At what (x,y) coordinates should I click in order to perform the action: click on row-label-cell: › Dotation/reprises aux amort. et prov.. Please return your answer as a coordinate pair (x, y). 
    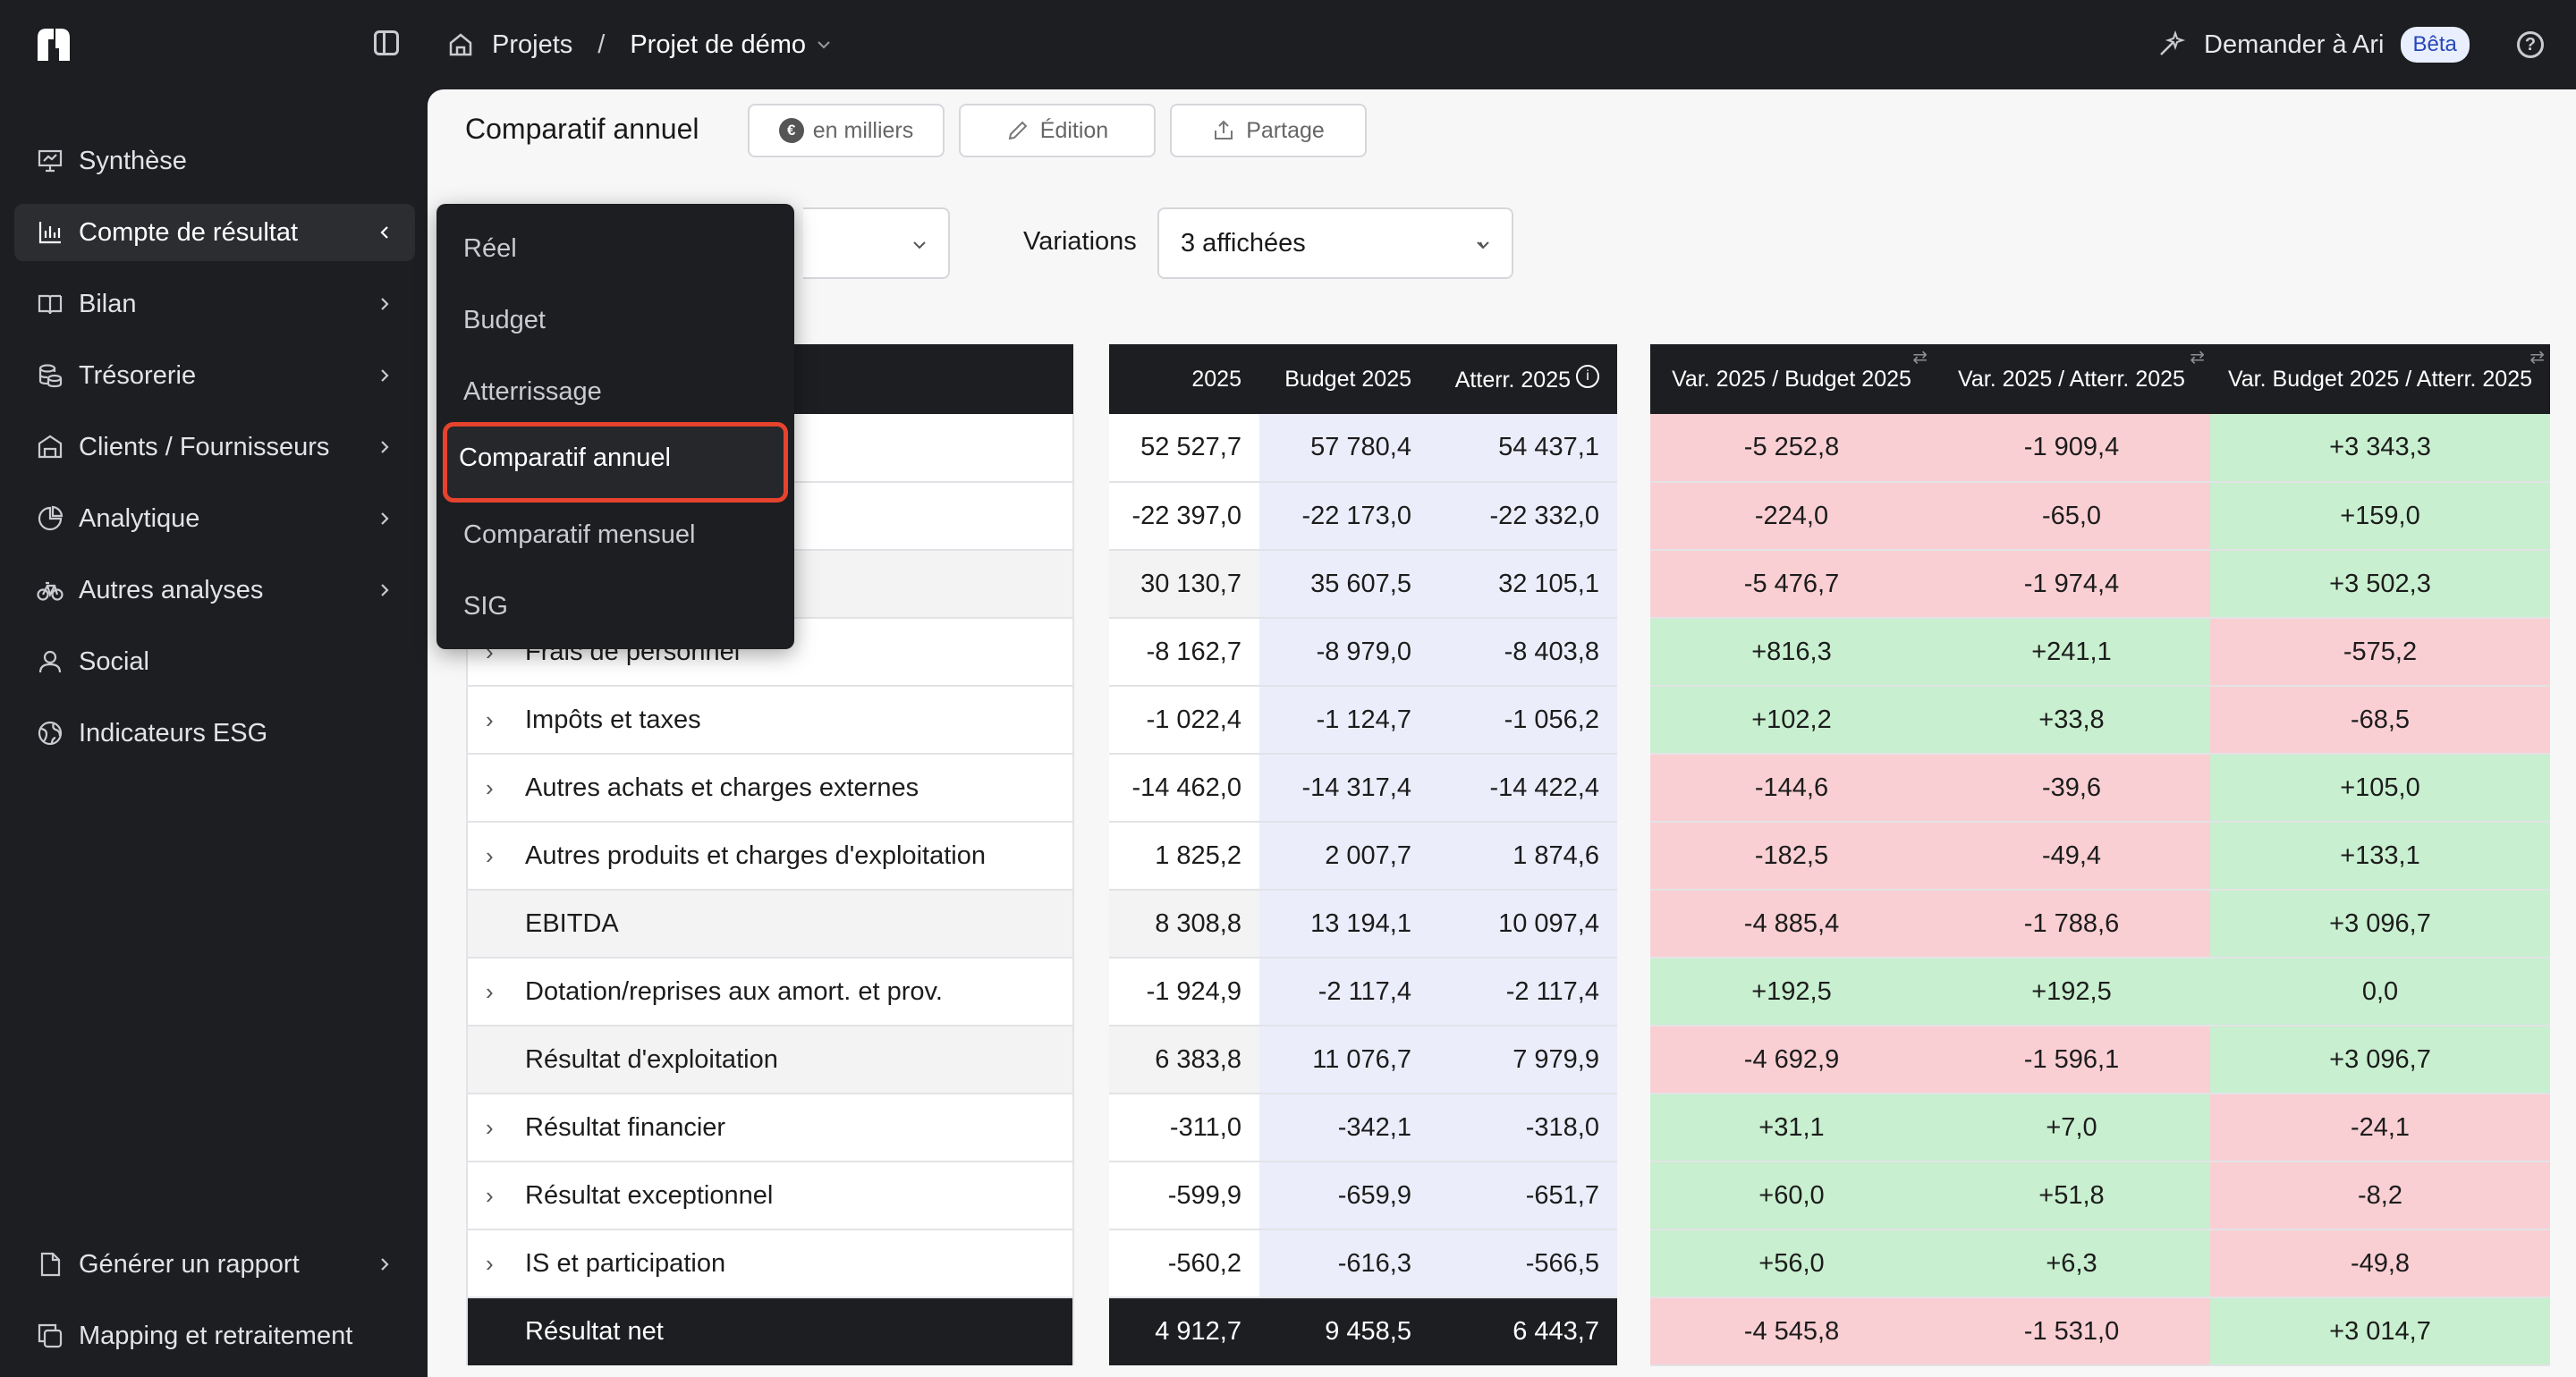
    Looking at the image, I should click on (770, 992).